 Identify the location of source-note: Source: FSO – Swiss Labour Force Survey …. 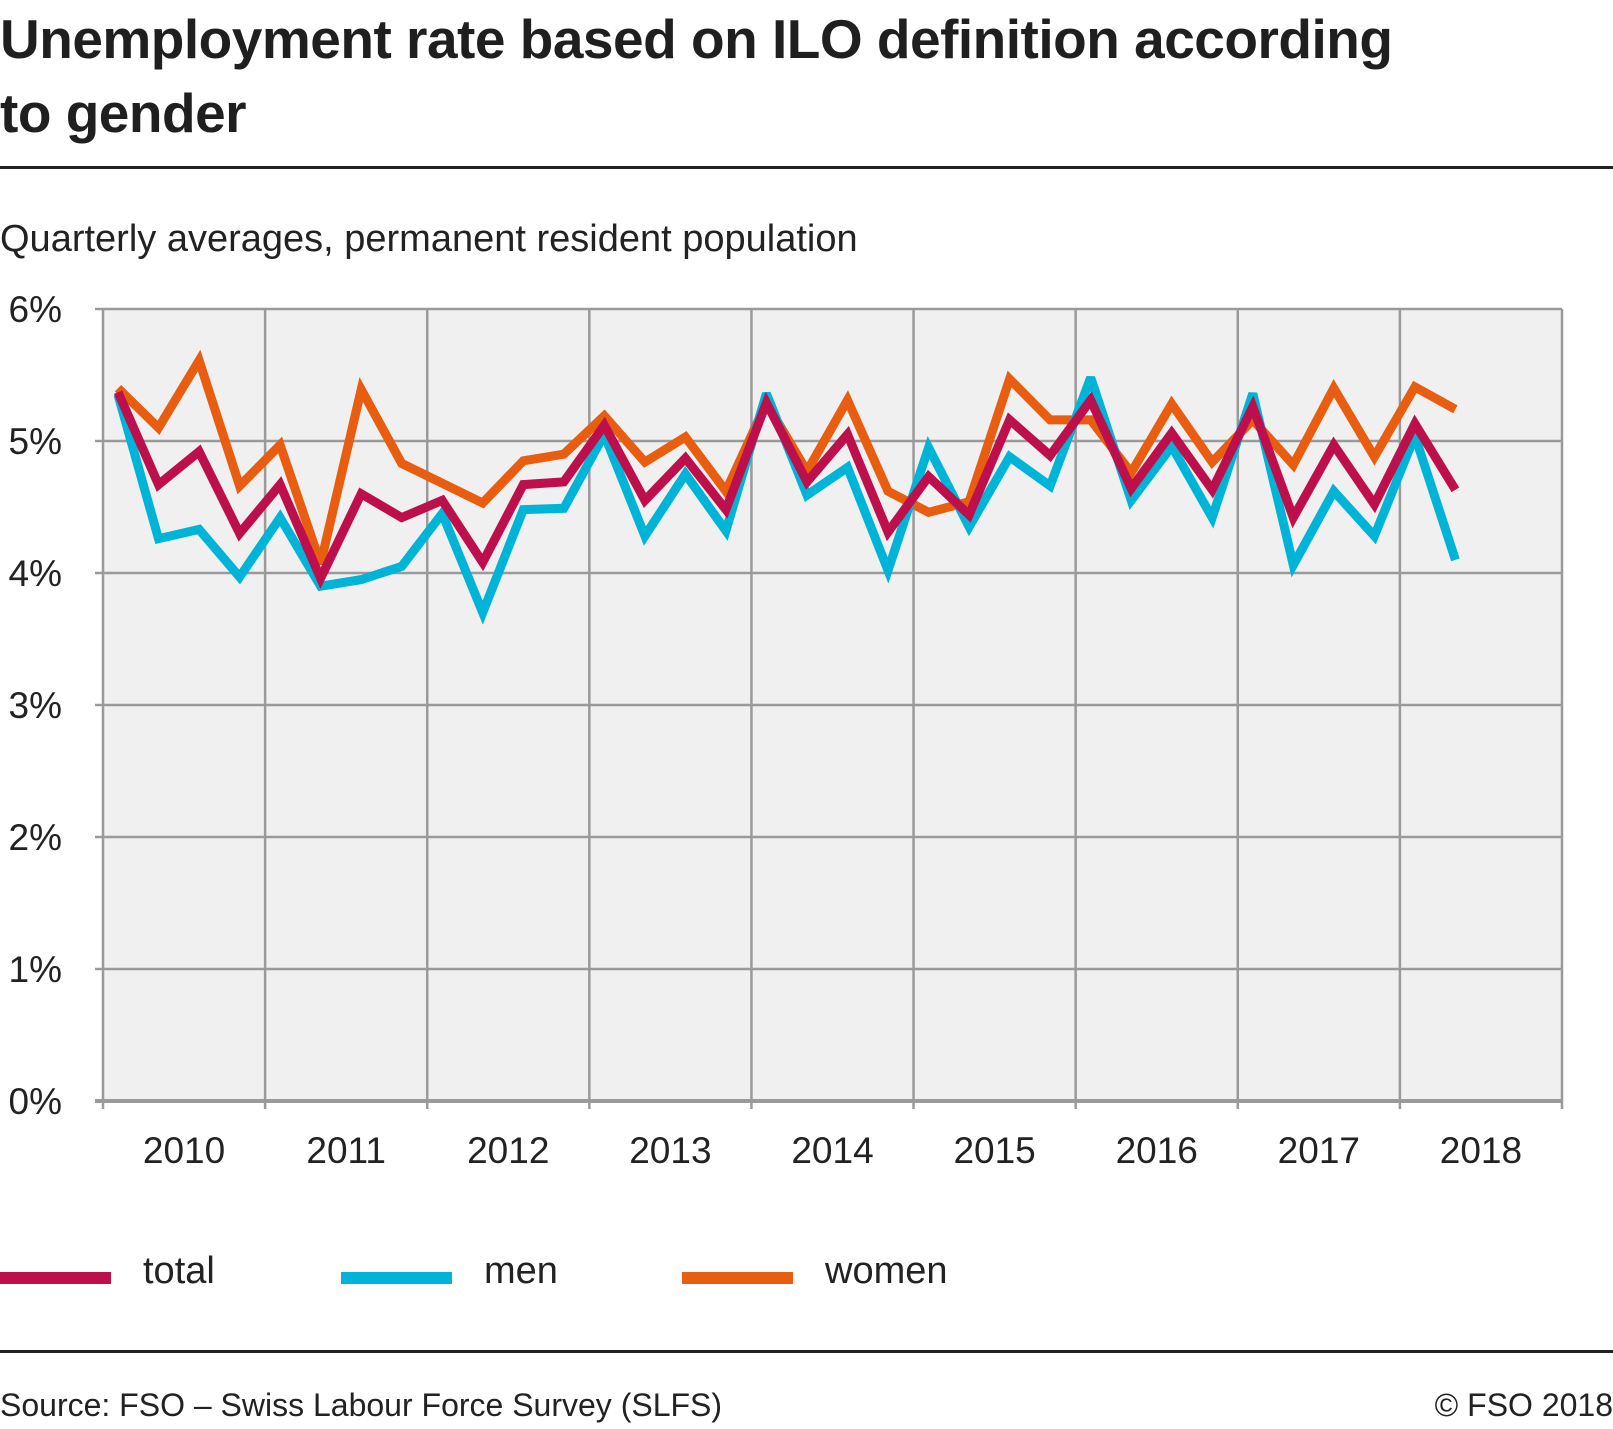
(361, 1405).